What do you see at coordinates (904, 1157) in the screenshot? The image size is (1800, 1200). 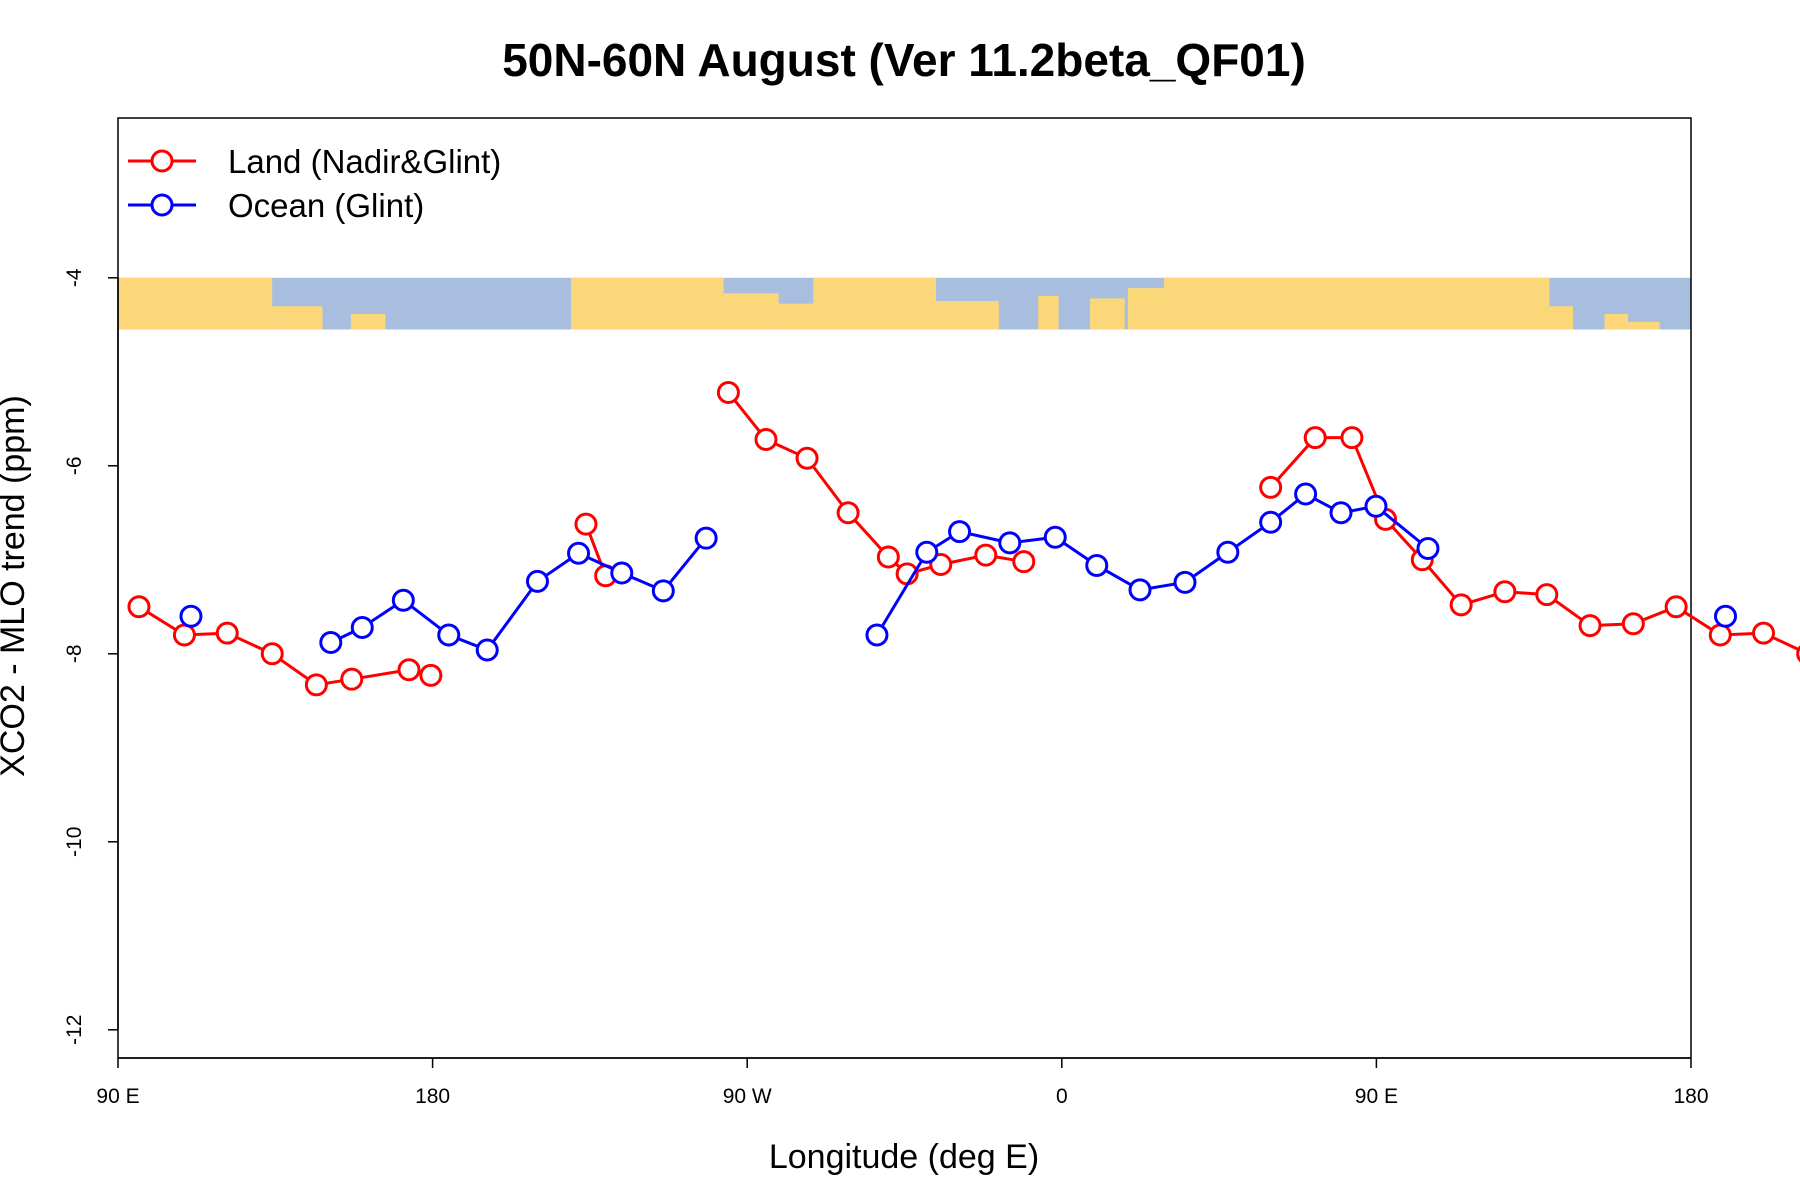 I see `x-axis-label: Longitude (deg E)` at bounding box center [904, 1157].